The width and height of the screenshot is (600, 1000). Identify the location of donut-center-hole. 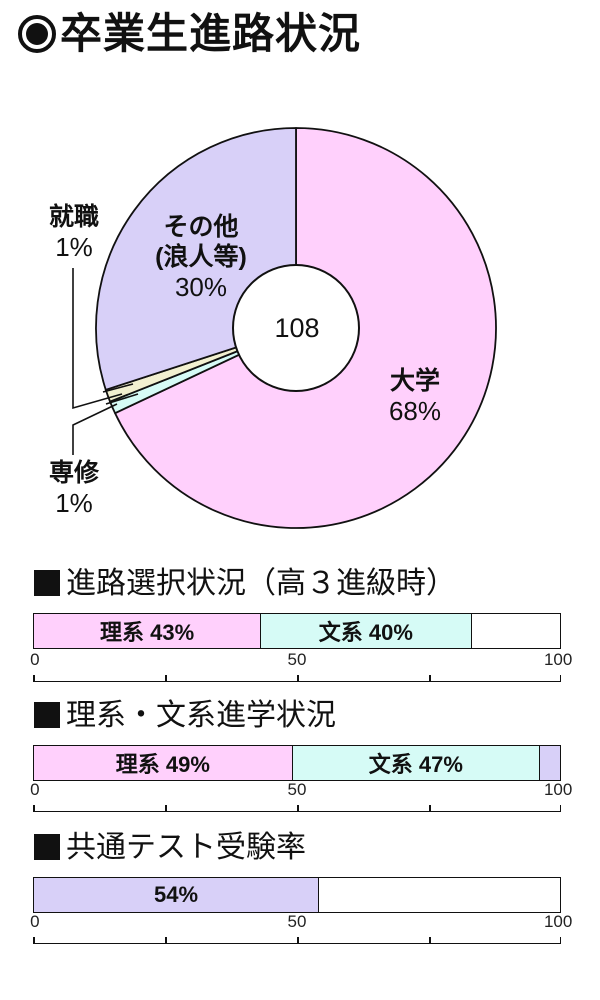
(296, 328).